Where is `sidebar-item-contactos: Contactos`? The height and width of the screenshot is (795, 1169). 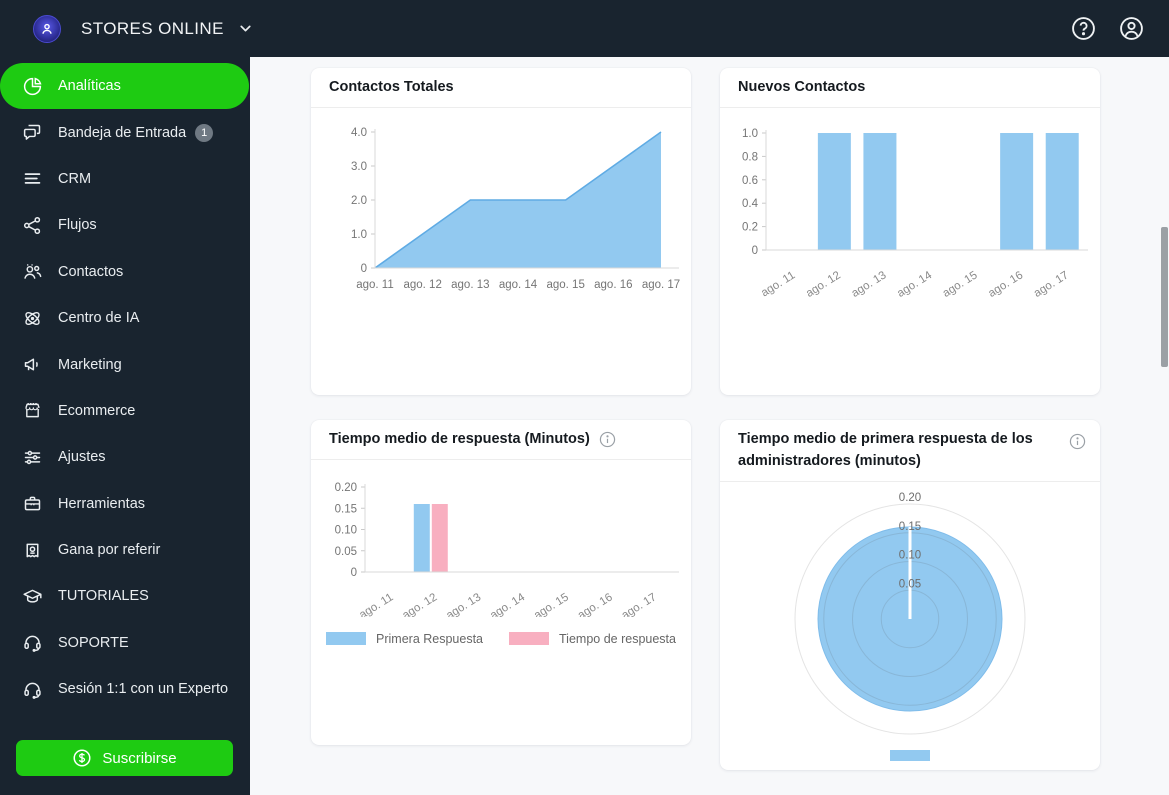
sidebar-item-contactos: Contactos is located at coordinates (125, 272).